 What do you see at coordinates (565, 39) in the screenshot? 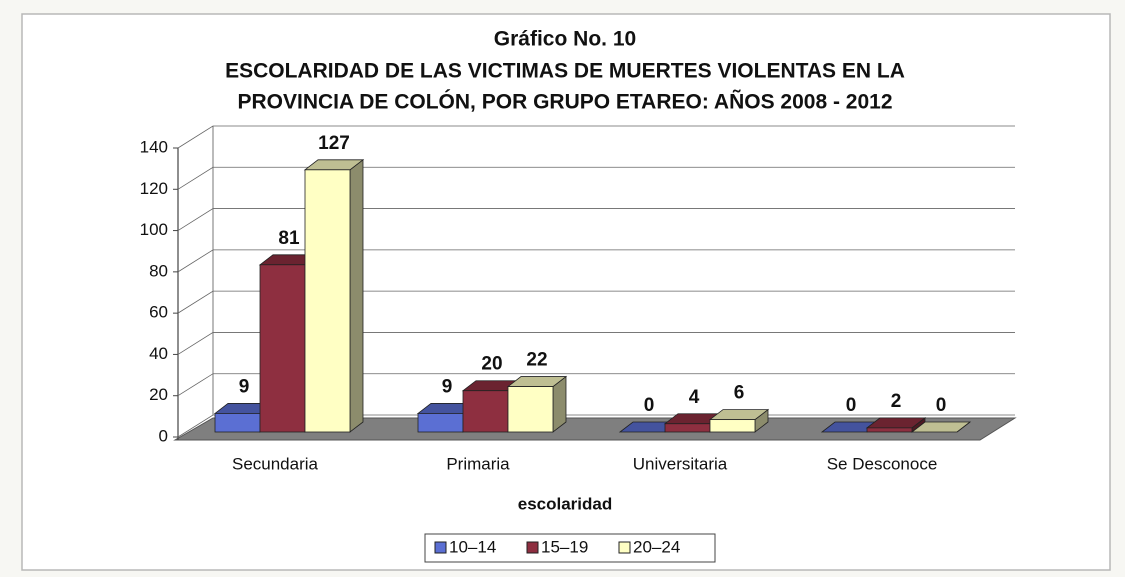
I see `chart-title: Gráfico No. 10` at bounding box center [565, 39].